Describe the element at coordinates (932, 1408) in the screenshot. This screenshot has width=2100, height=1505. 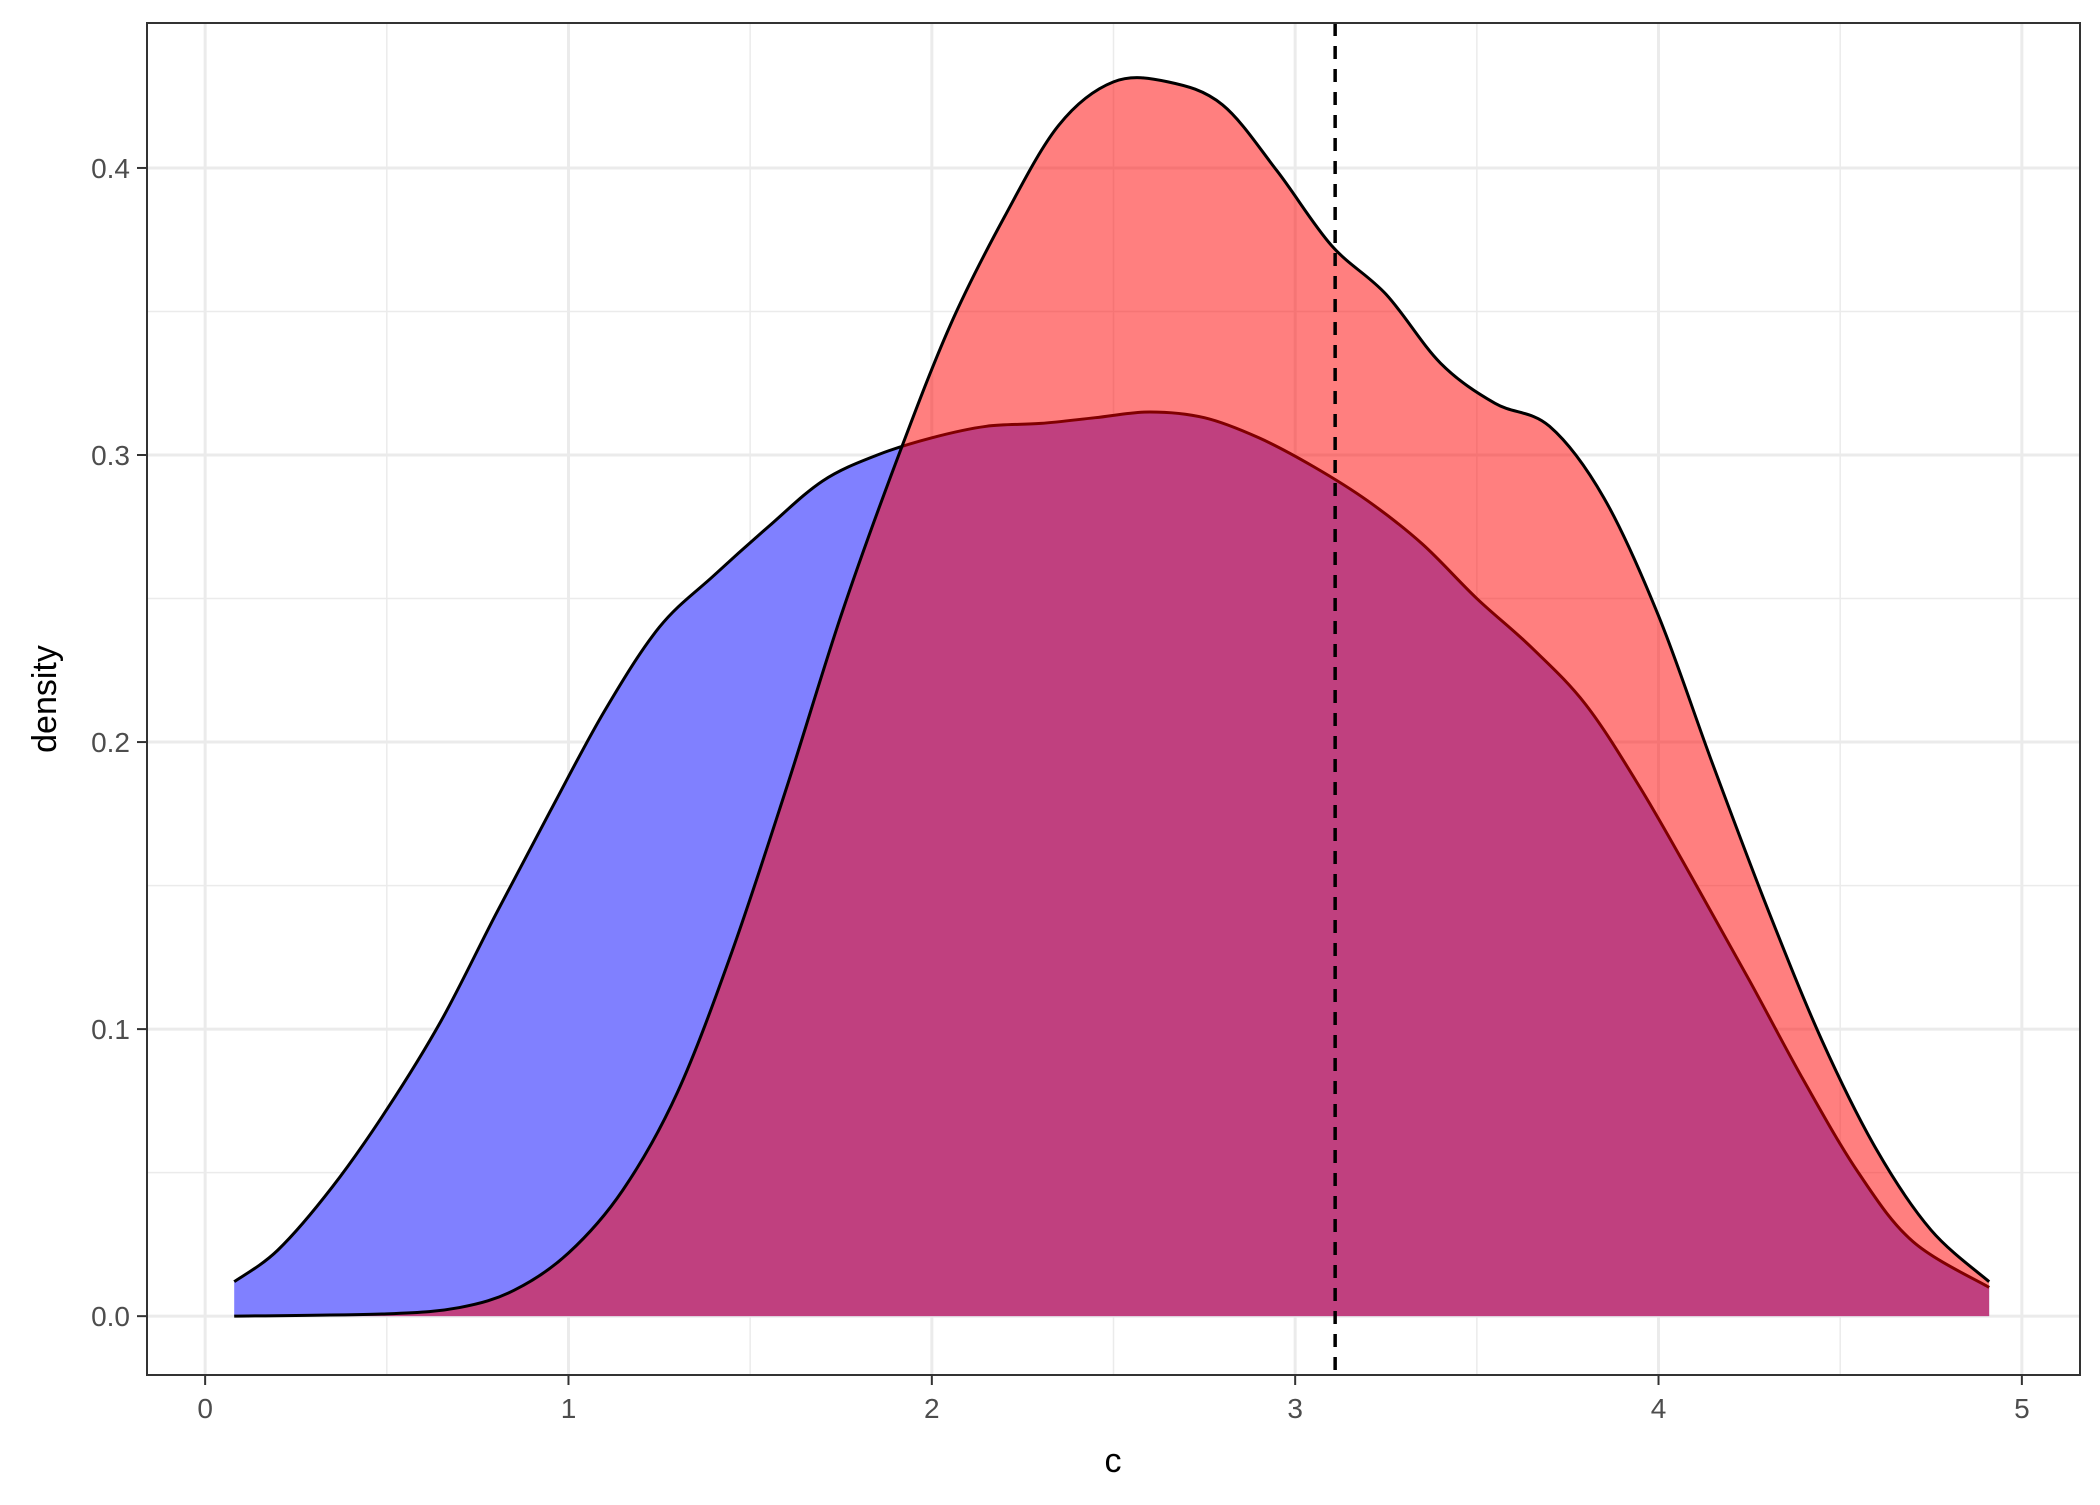
I see `x-tick-label: 2` at that location.